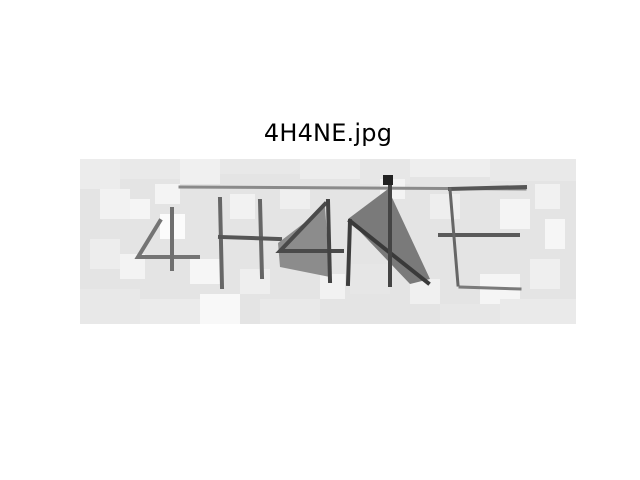 The image size is (640, 480). I want to click on figure-title: 4H4NE.jpg, so click(328, 133).